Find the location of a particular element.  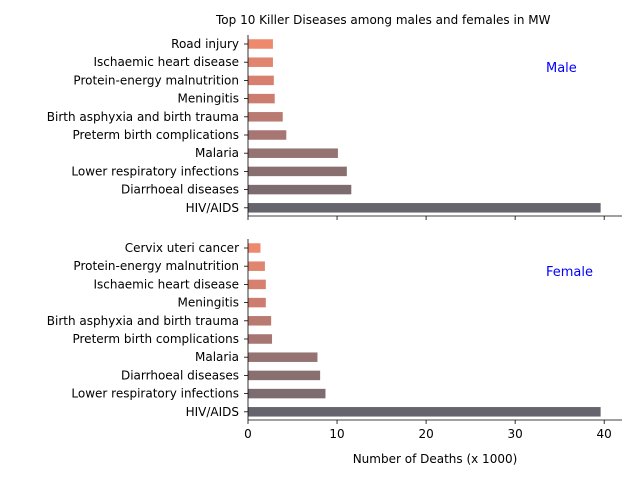

x-tick-label: 20 is located at coordinates (425, 434).